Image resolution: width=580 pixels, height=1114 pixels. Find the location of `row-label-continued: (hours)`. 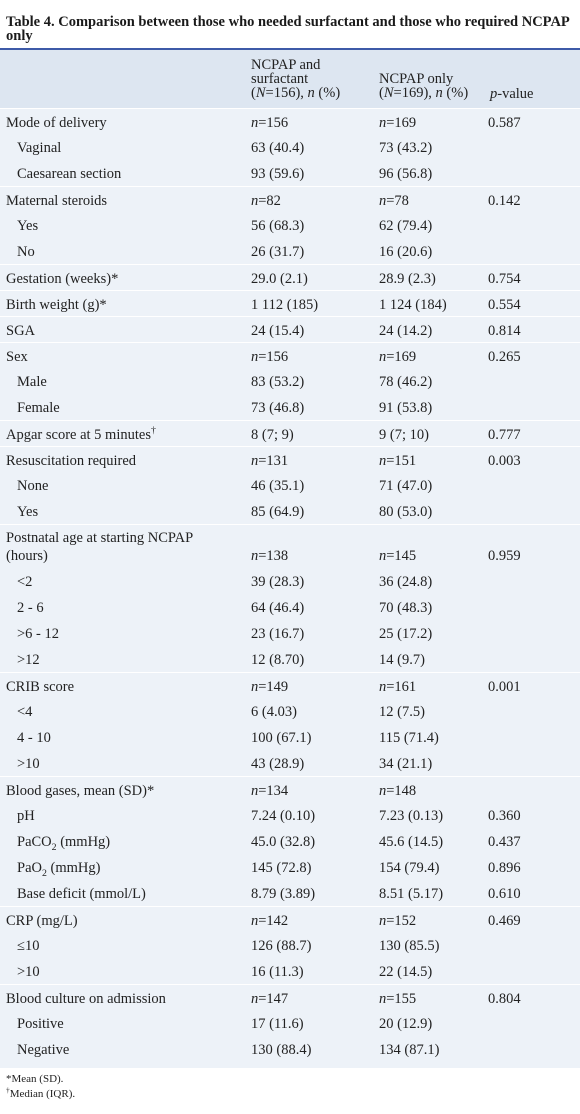

row-label-continued: (hours) is located at coordinates (27, 556).